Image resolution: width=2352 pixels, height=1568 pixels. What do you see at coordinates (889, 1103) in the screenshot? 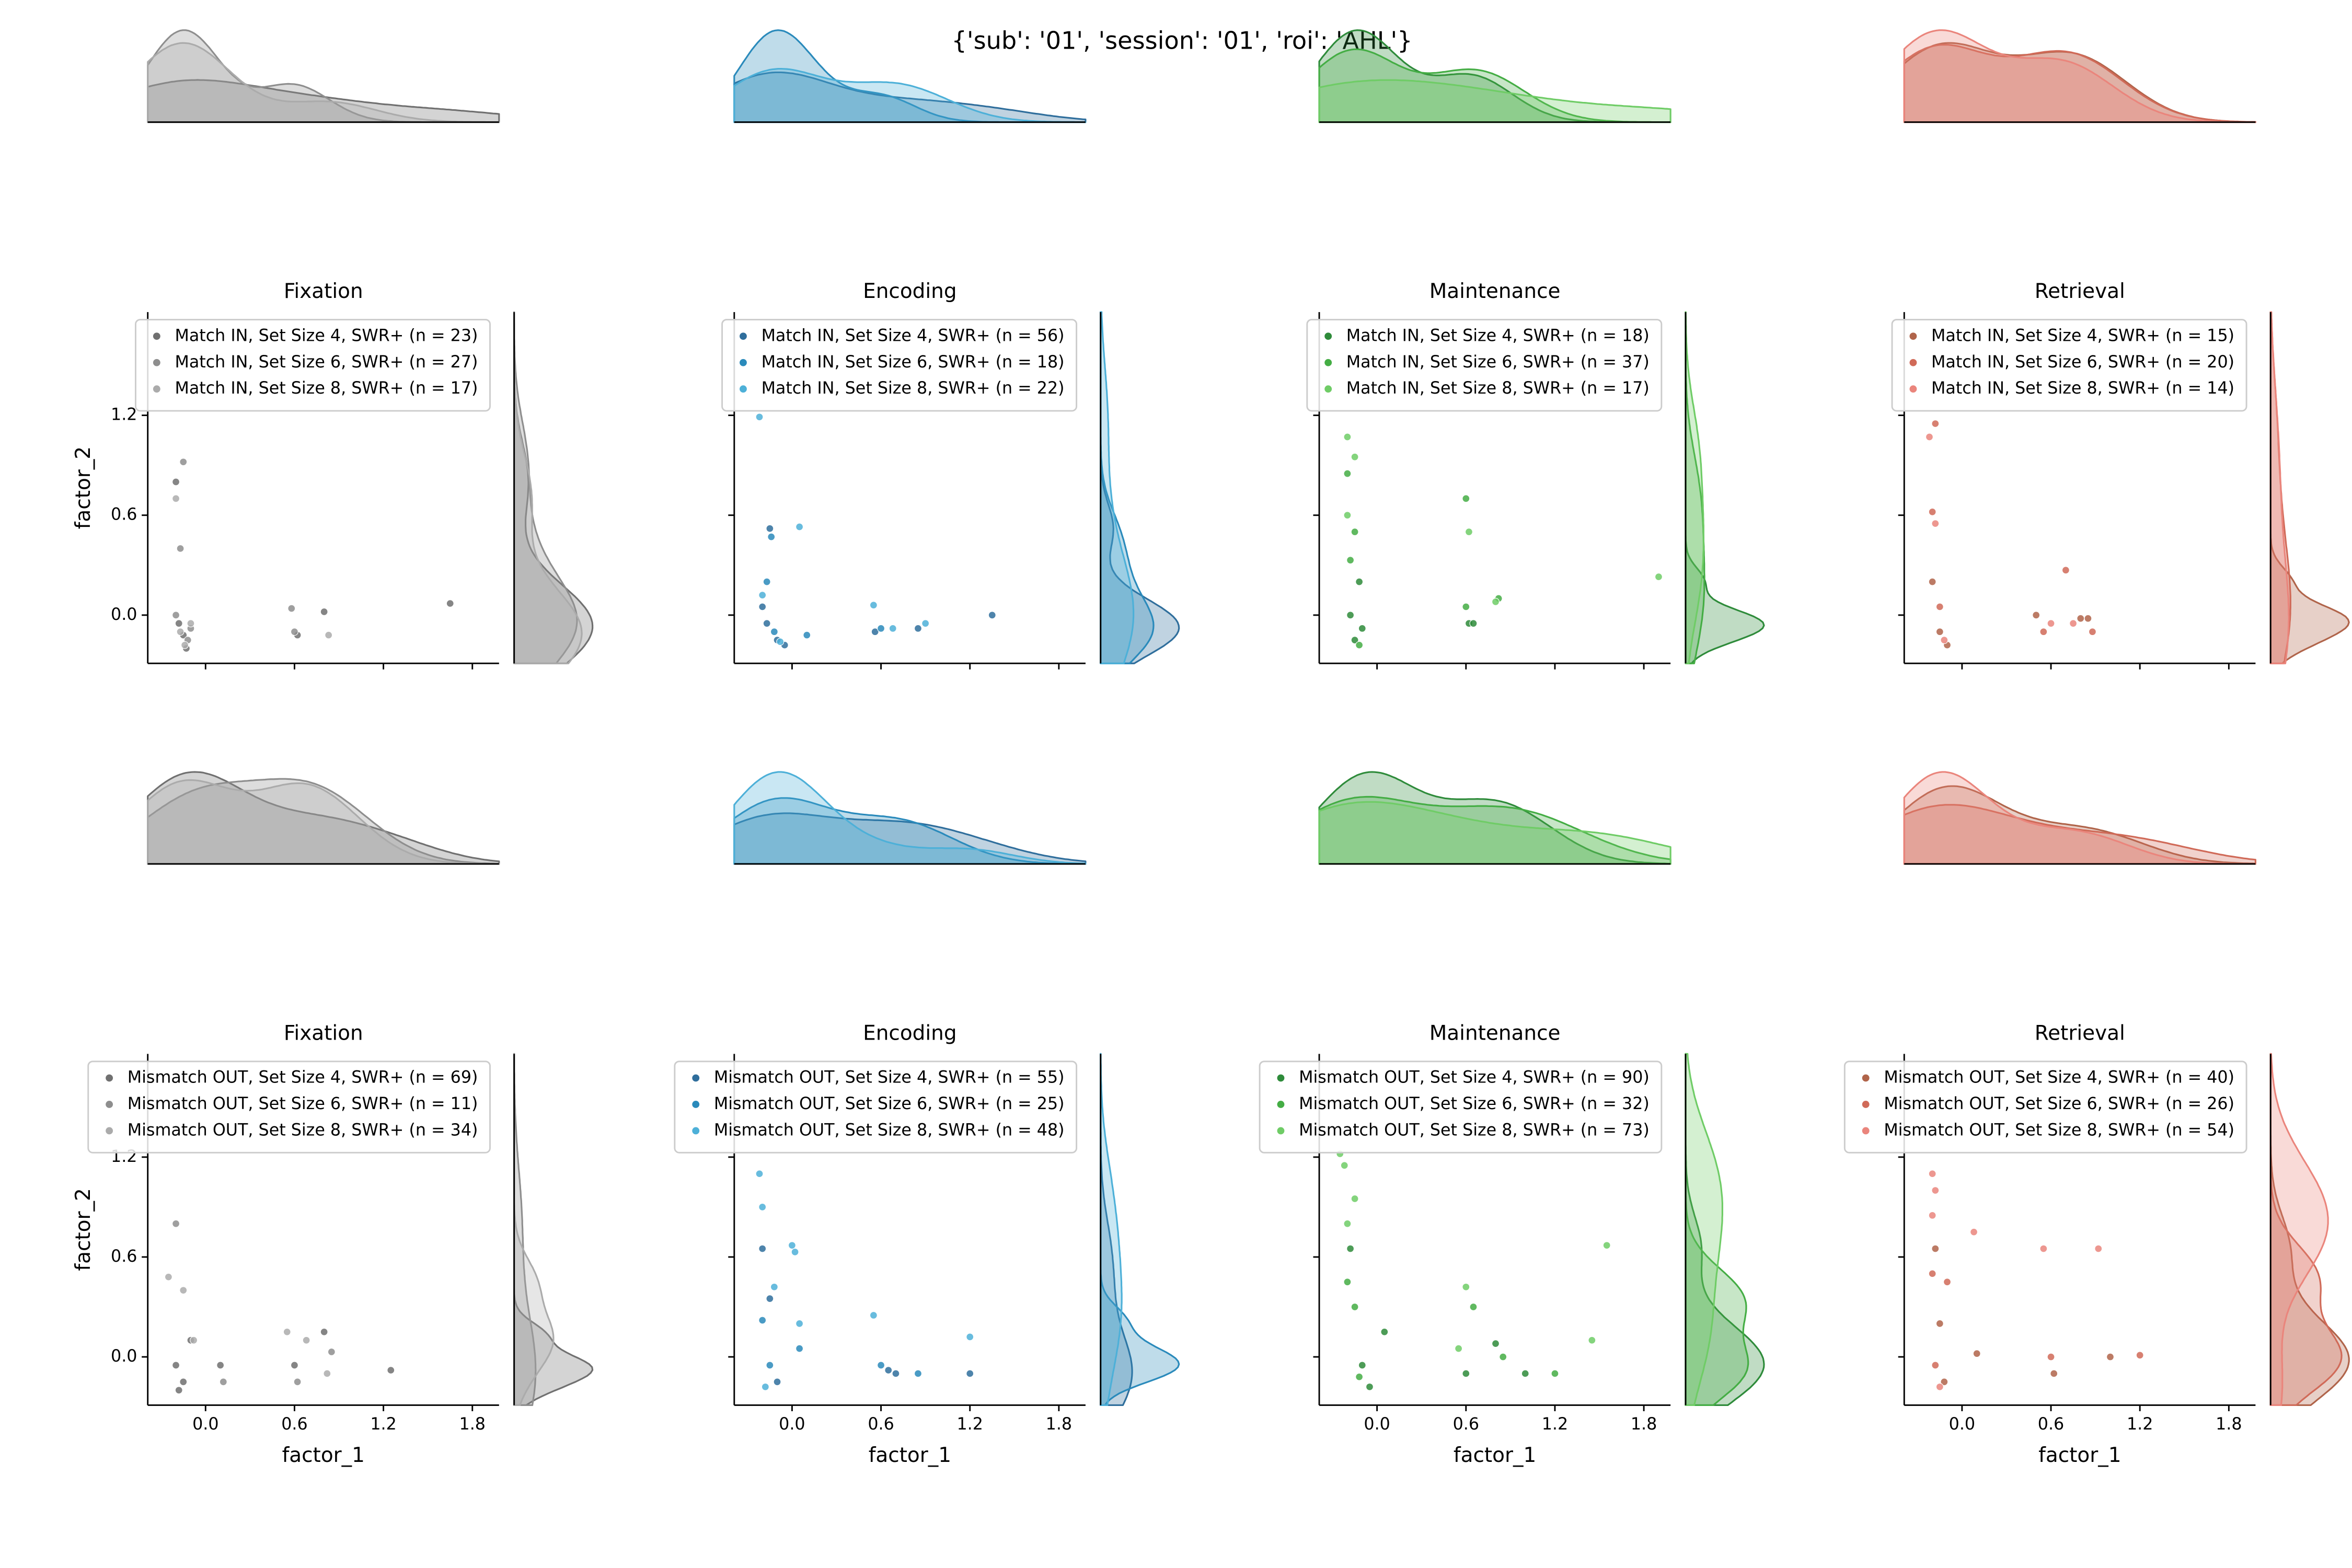
I see `legend-label: Mismatch OUT, Set Size 6, SWR+ (n = 25)` at bounding box center [889, 1103].